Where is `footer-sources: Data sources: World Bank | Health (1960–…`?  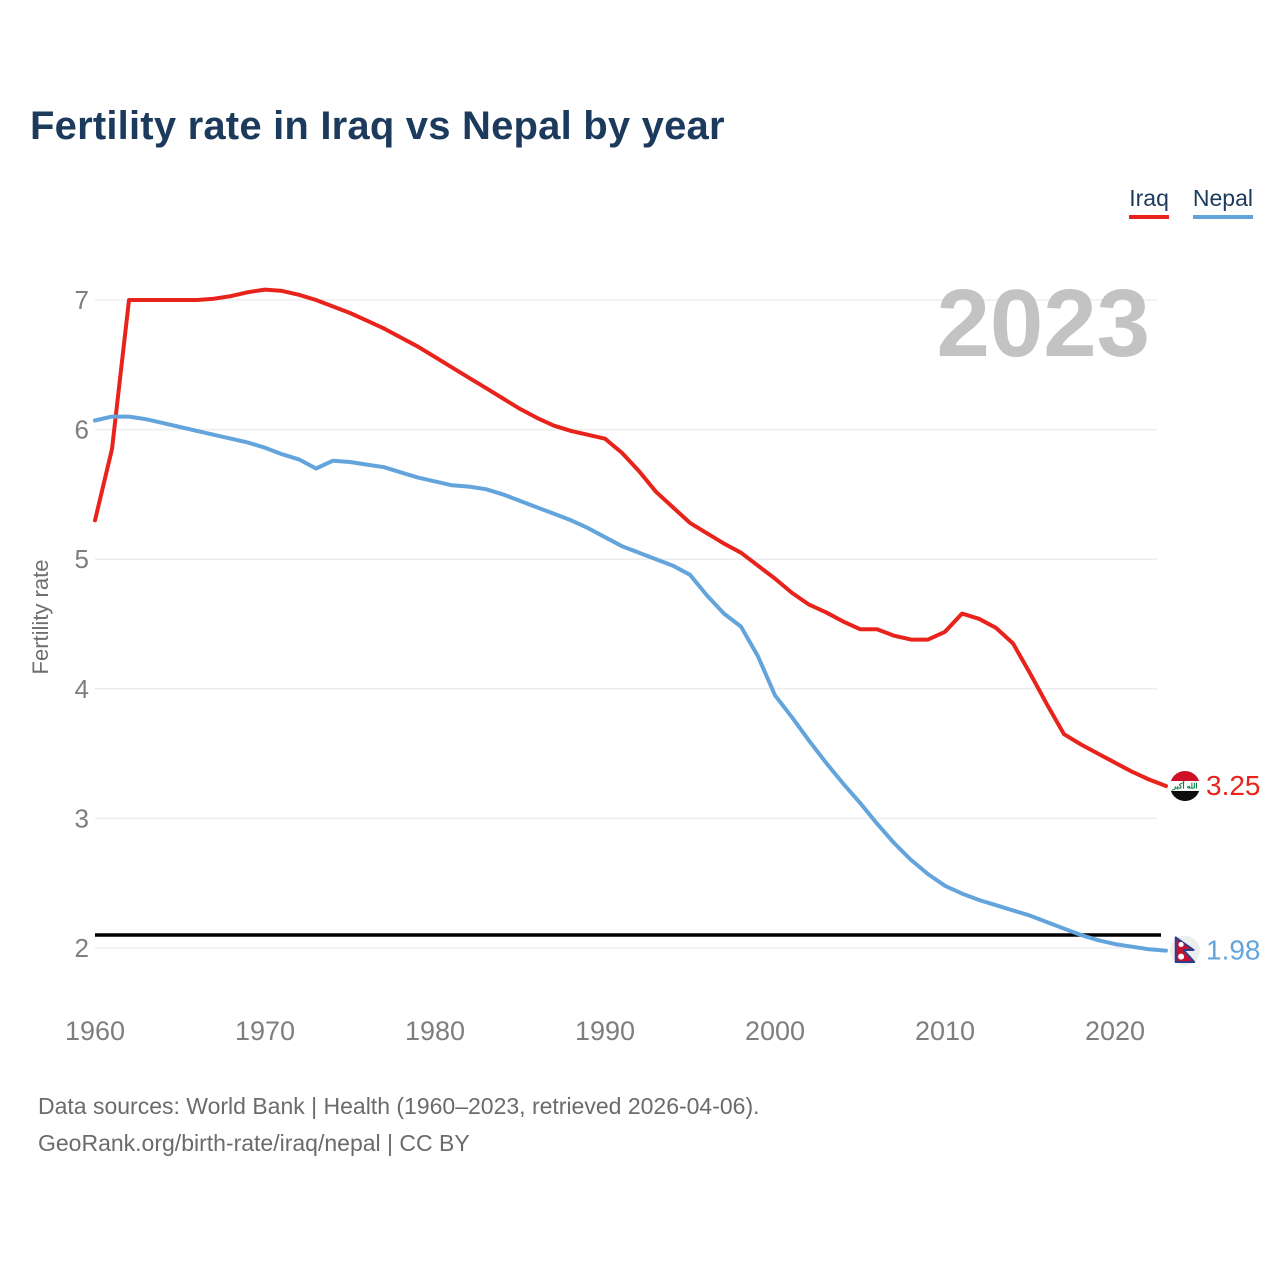
footer-sources: Data sources: World Bank | Health (1960–… is located at coordinates (399, 1106).